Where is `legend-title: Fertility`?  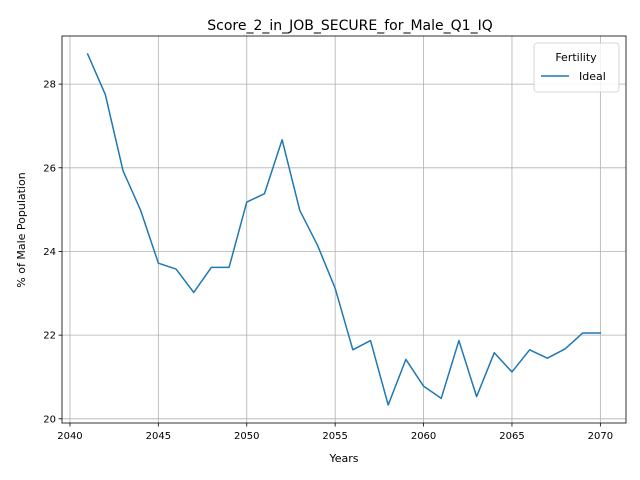 legend-title: Fertility is located at coordinates (576, 57).